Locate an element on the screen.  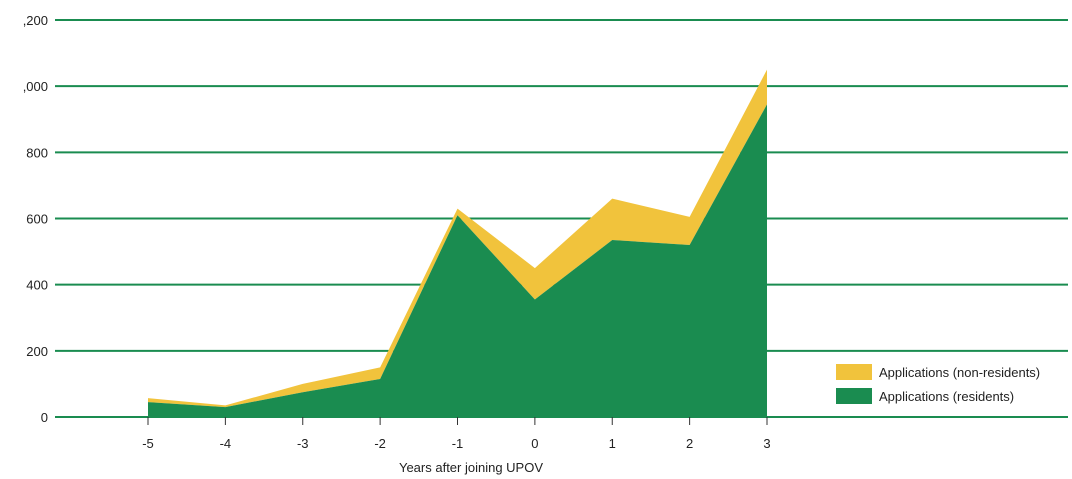
legend-label: Applications (non-residents) is located at coordinates (959, 372).